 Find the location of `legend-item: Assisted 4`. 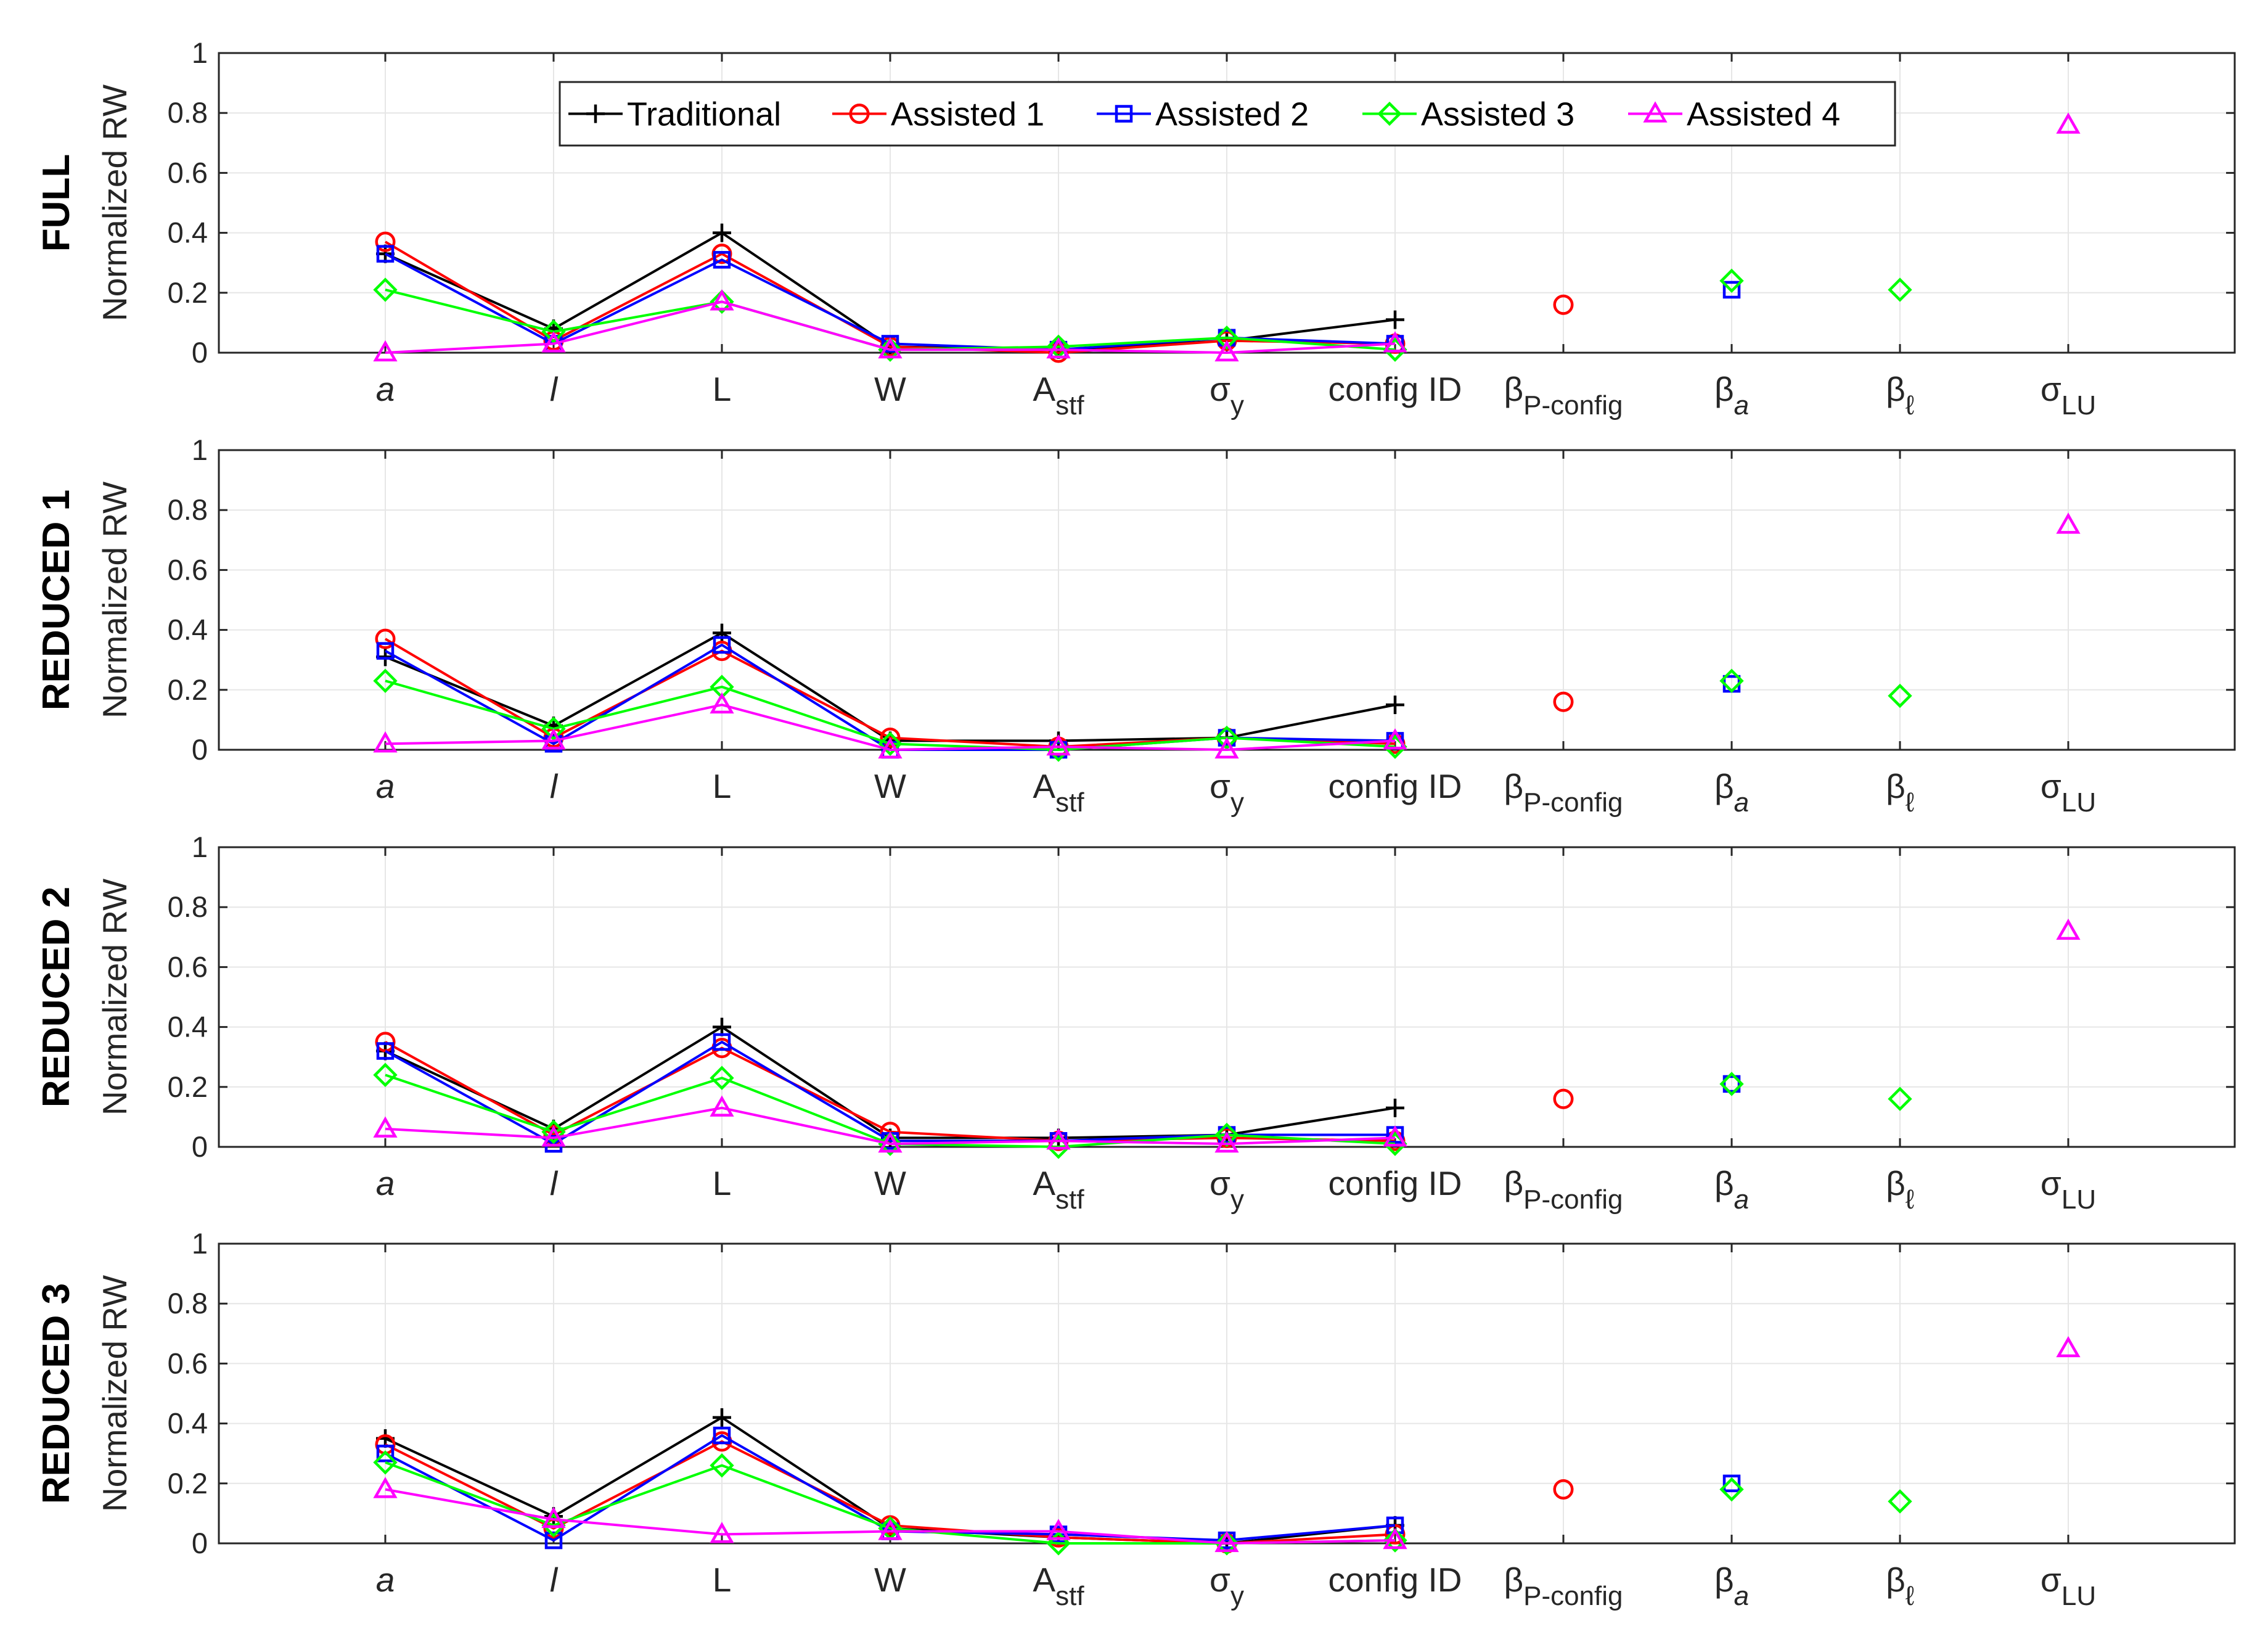

legend-item: Assisted 4 is located at coordinates (1734, 114).